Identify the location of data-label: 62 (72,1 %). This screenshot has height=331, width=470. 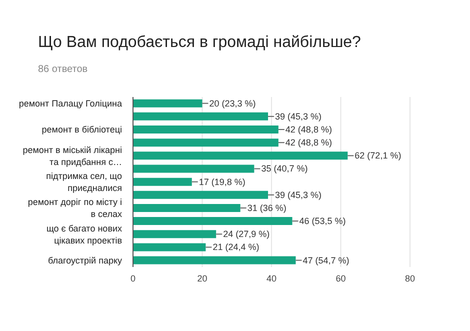
(378, 155).